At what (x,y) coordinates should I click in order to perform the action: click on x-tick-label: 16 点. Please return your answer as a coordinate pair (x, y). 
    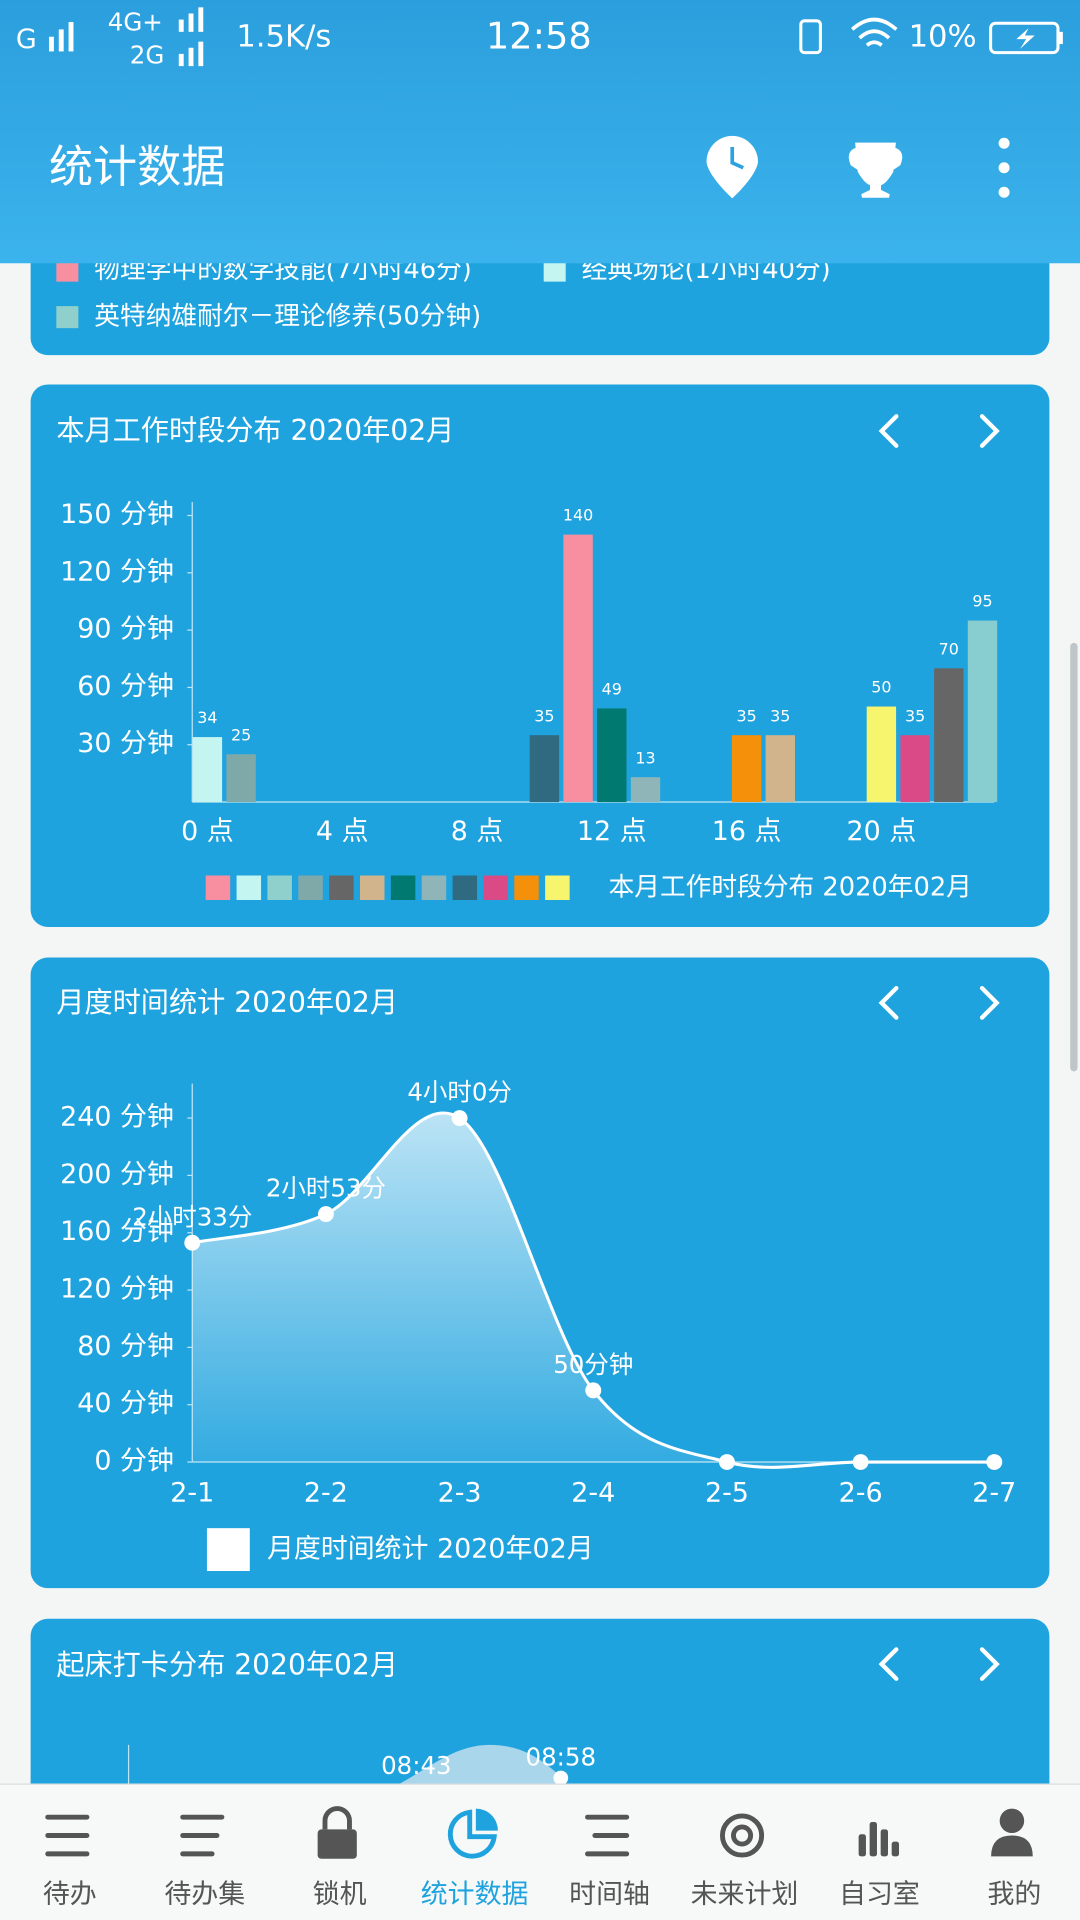
    Looking at the image, I should click on (747, 831).